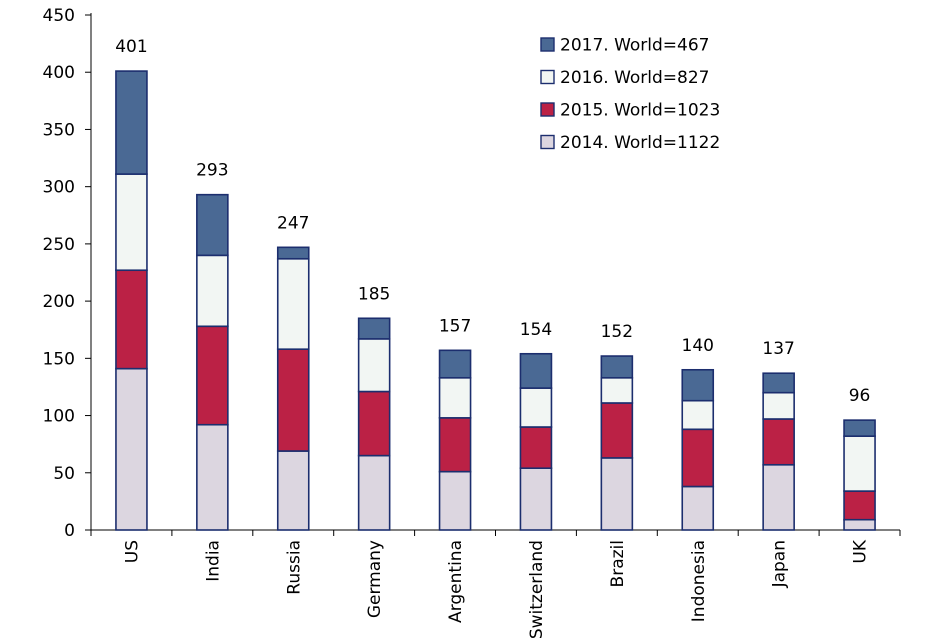 This screenshot has width=940, height=643. Describe the element at coordinates (860, 396) in the screenshot. I see `total-label-uk: 96` at that location.